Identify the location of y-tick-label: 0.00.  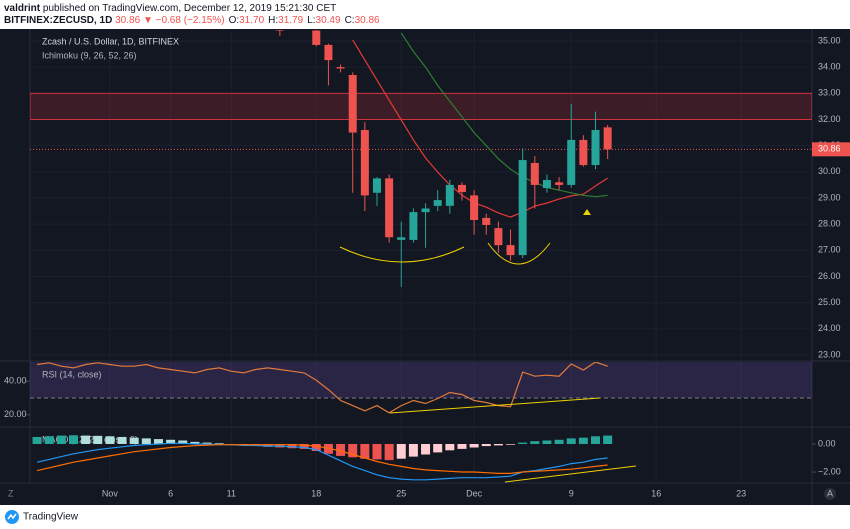
(827, 443).